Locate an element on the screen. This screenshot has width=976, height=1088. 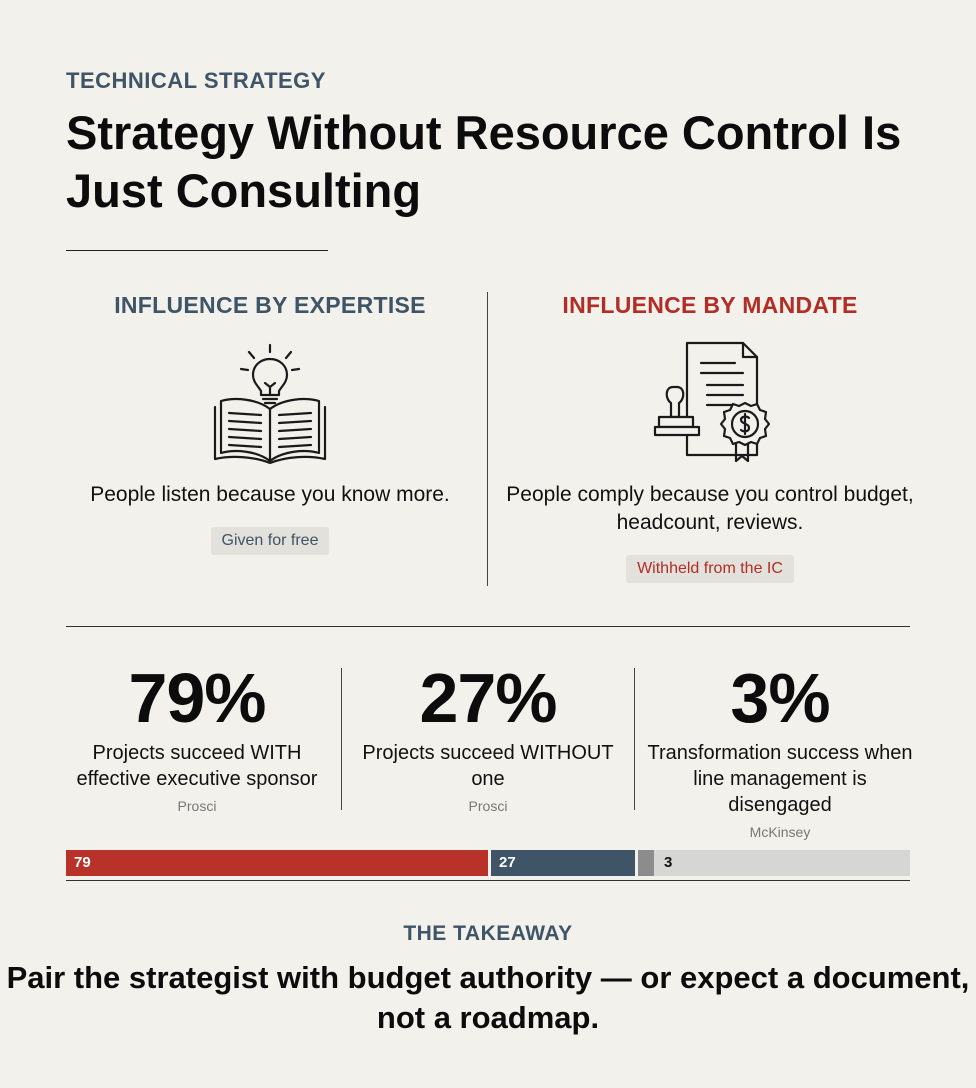
section-divider is located at coordinates (488, 626).